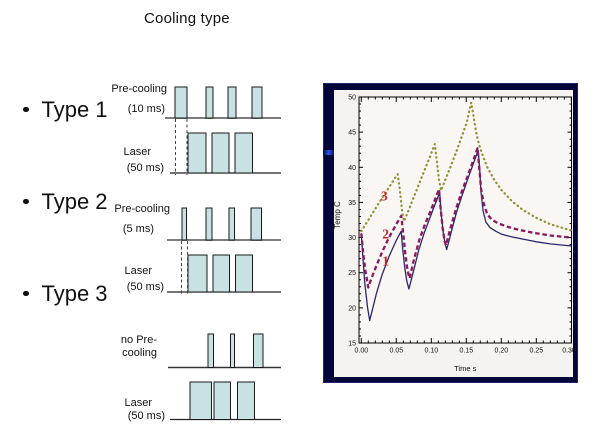  I want to click on slide-title: Cooling type, so click(187, 18).